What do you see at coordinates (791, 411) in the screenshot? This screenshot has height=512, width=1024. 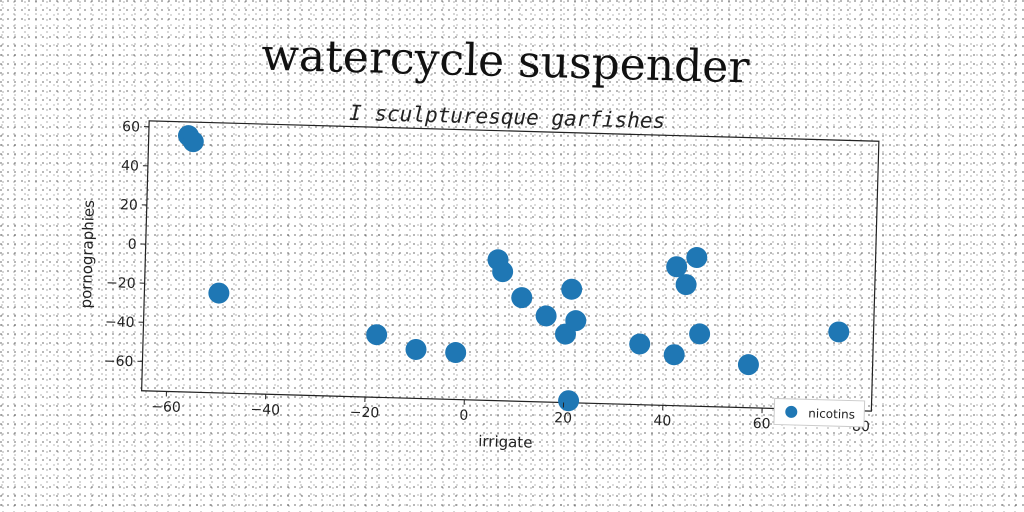 I see `legend-marker` at bounding box center [791, 411].